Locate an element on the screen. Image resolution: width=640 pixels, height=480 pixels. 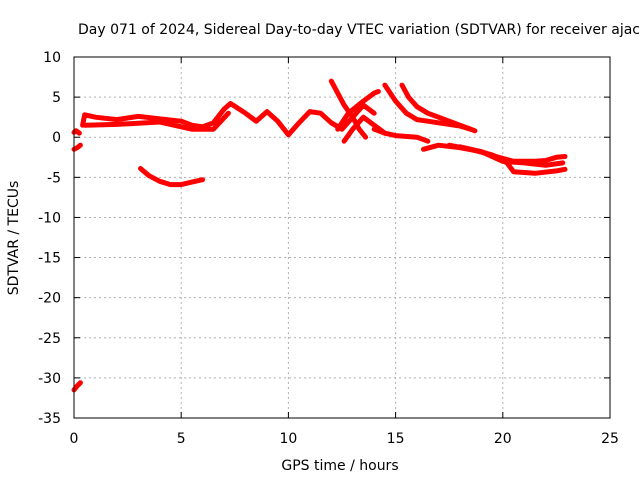
series-pass-h is located at coordinates (358, 110).